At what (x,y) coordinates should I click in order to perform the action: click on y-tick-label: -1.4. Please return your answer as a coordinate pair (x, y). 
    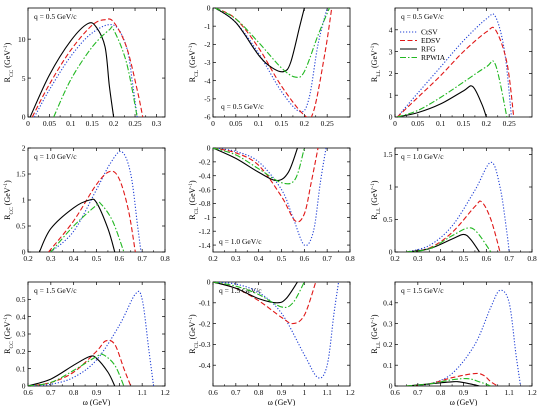
    Looking at the image, I should click on (205, 245).